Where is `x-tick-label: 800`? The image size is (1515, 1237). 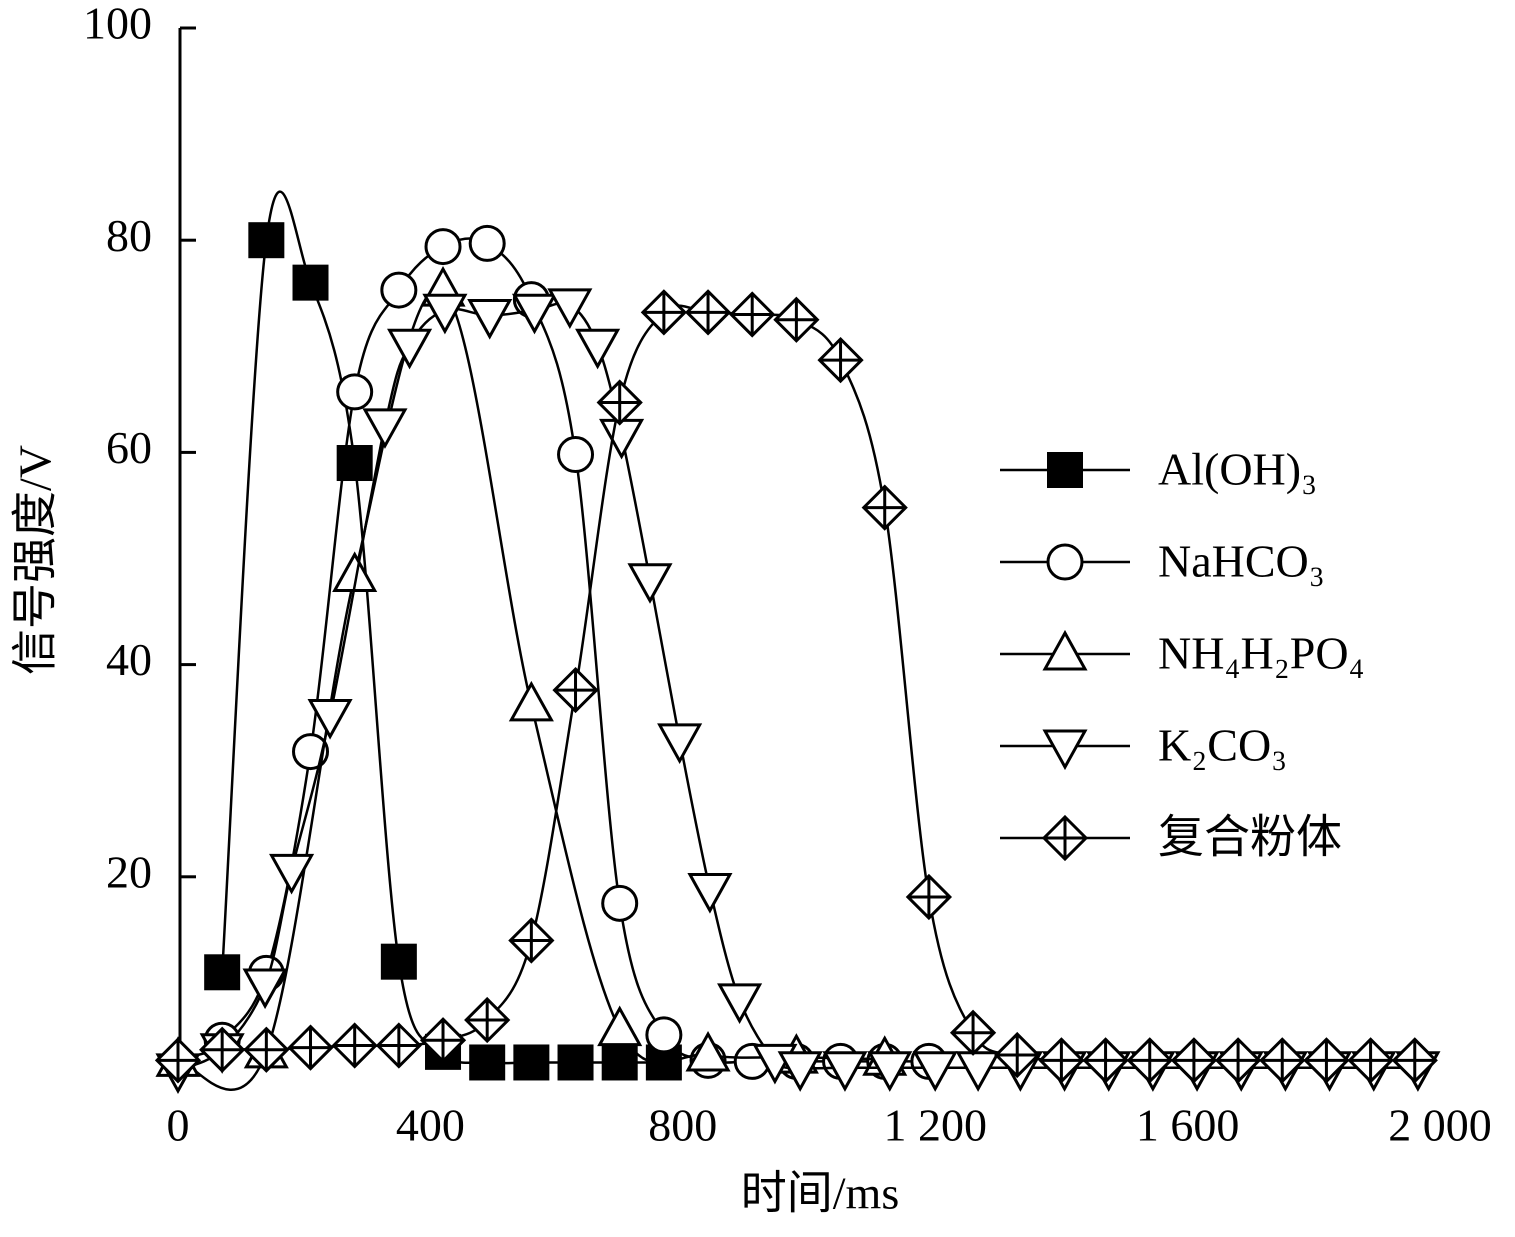 x-tick-label: 800 is located at coordinates (682, 1125).